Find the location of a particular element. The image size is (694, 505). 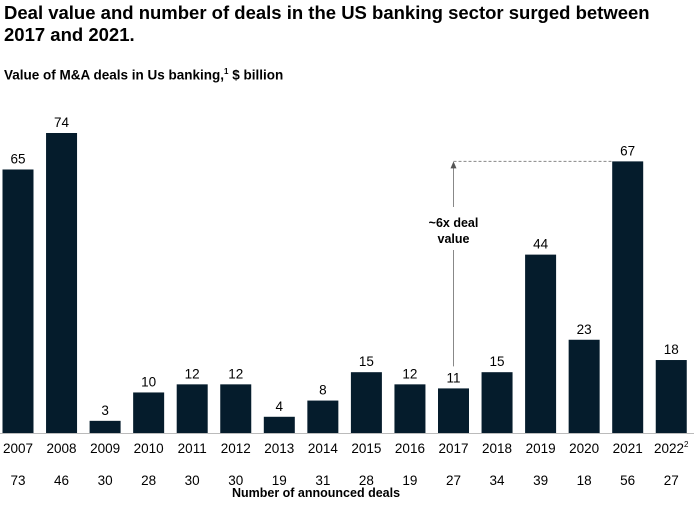

bar-2019 is located at coordinates (541, 343).